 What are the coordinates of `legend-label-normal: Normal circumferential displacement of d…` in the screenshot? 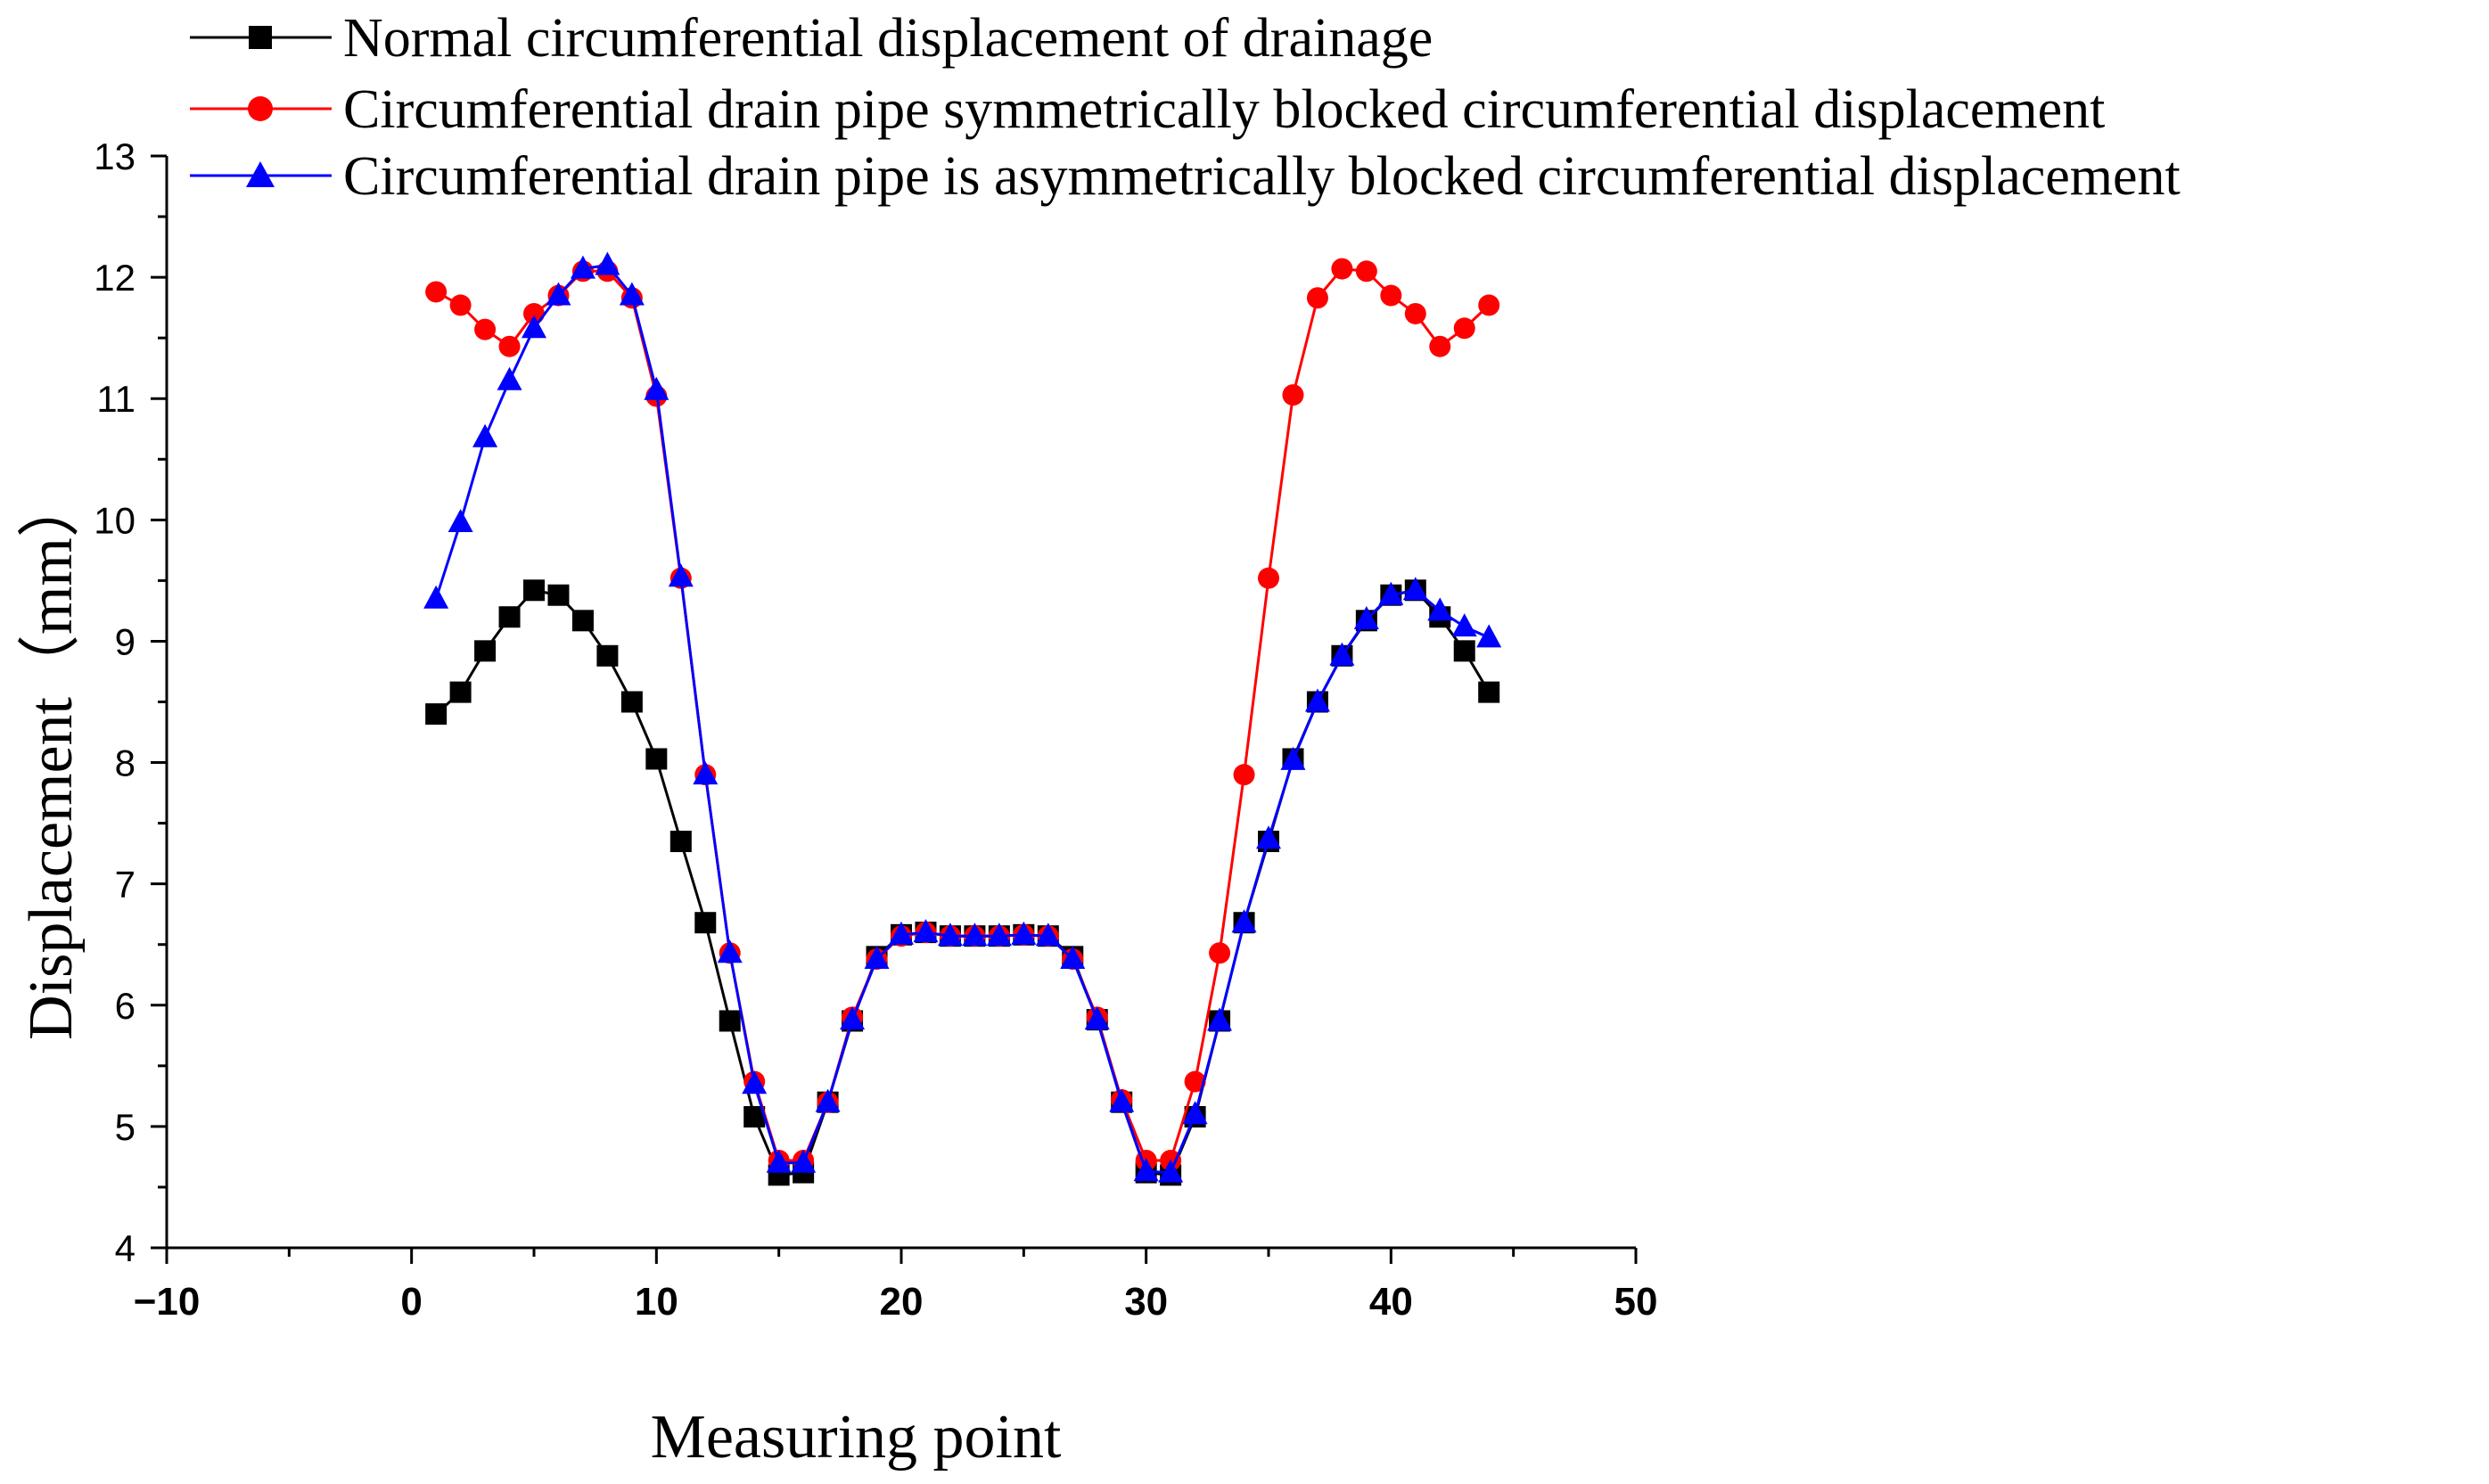 It's located at (888, 38).